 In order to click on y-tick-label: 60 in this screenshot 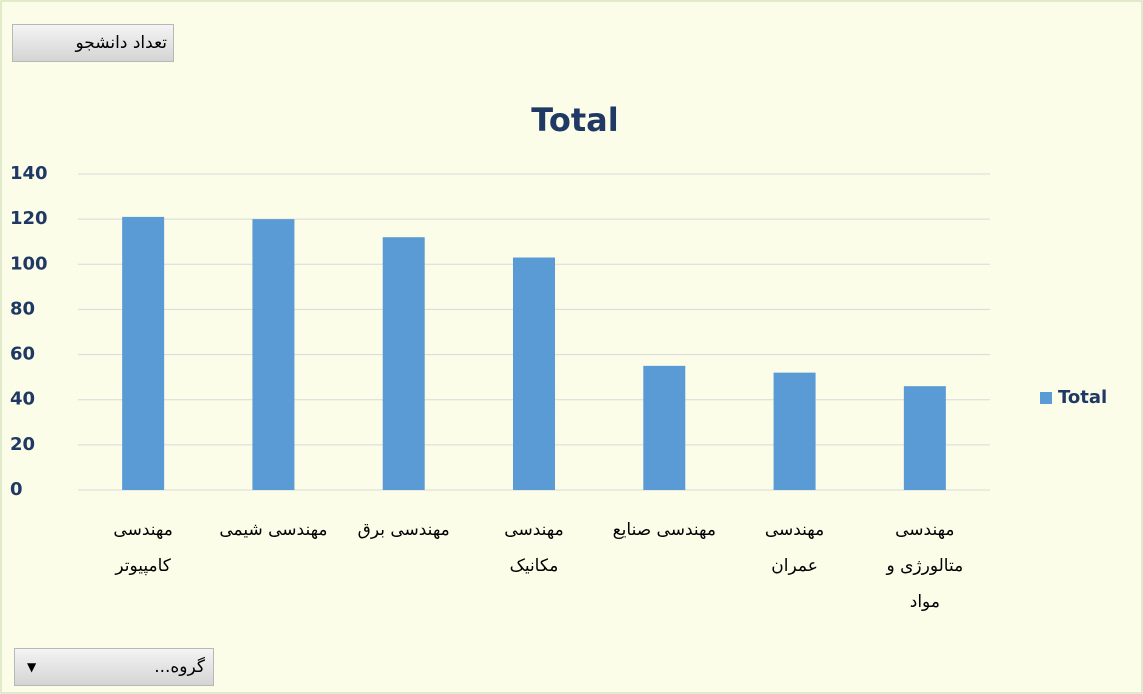, I will do `click(22, 354)`.